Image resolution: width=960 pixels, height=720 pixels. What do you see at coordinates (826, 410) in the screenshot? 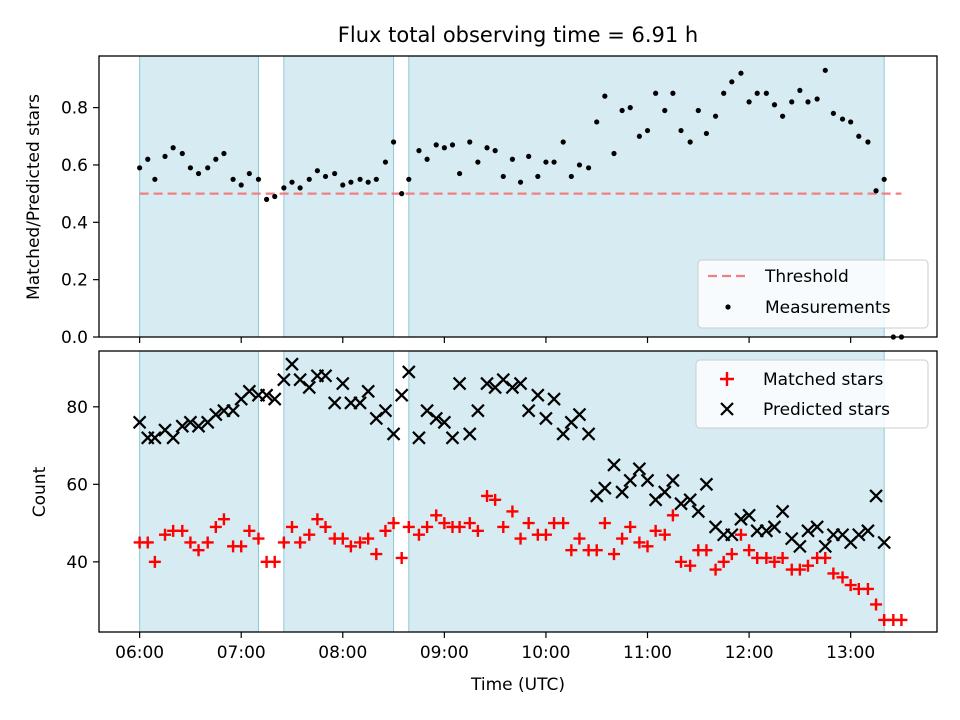
I see `legend-predicted-label: Predicted stars` at bounding box center [826, 410].